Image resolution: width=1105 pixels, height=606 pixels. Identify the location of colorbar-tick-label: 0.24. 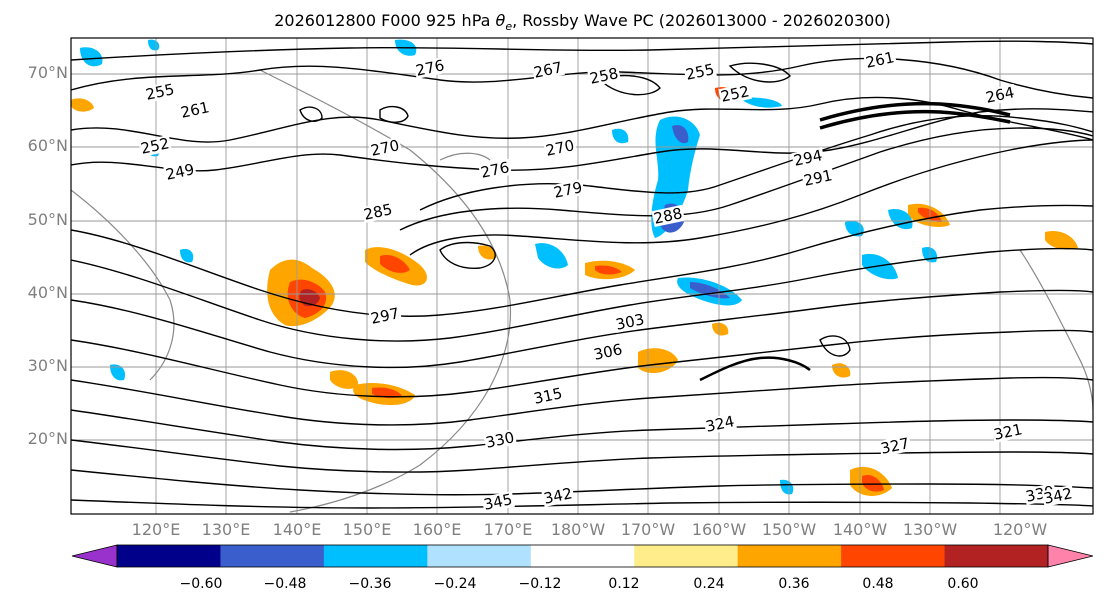
(709, 584).